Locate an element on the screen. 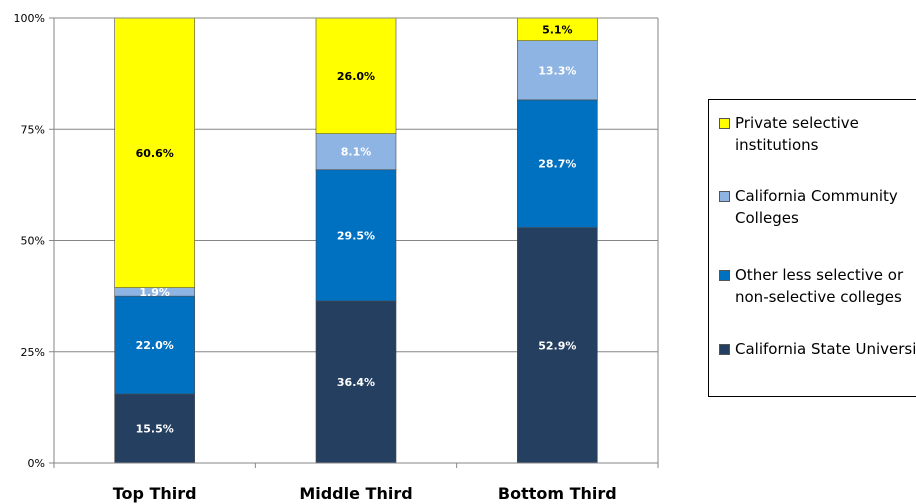  legend-item-private-selective: Private selective institutions is located at coordinates (817, 134).